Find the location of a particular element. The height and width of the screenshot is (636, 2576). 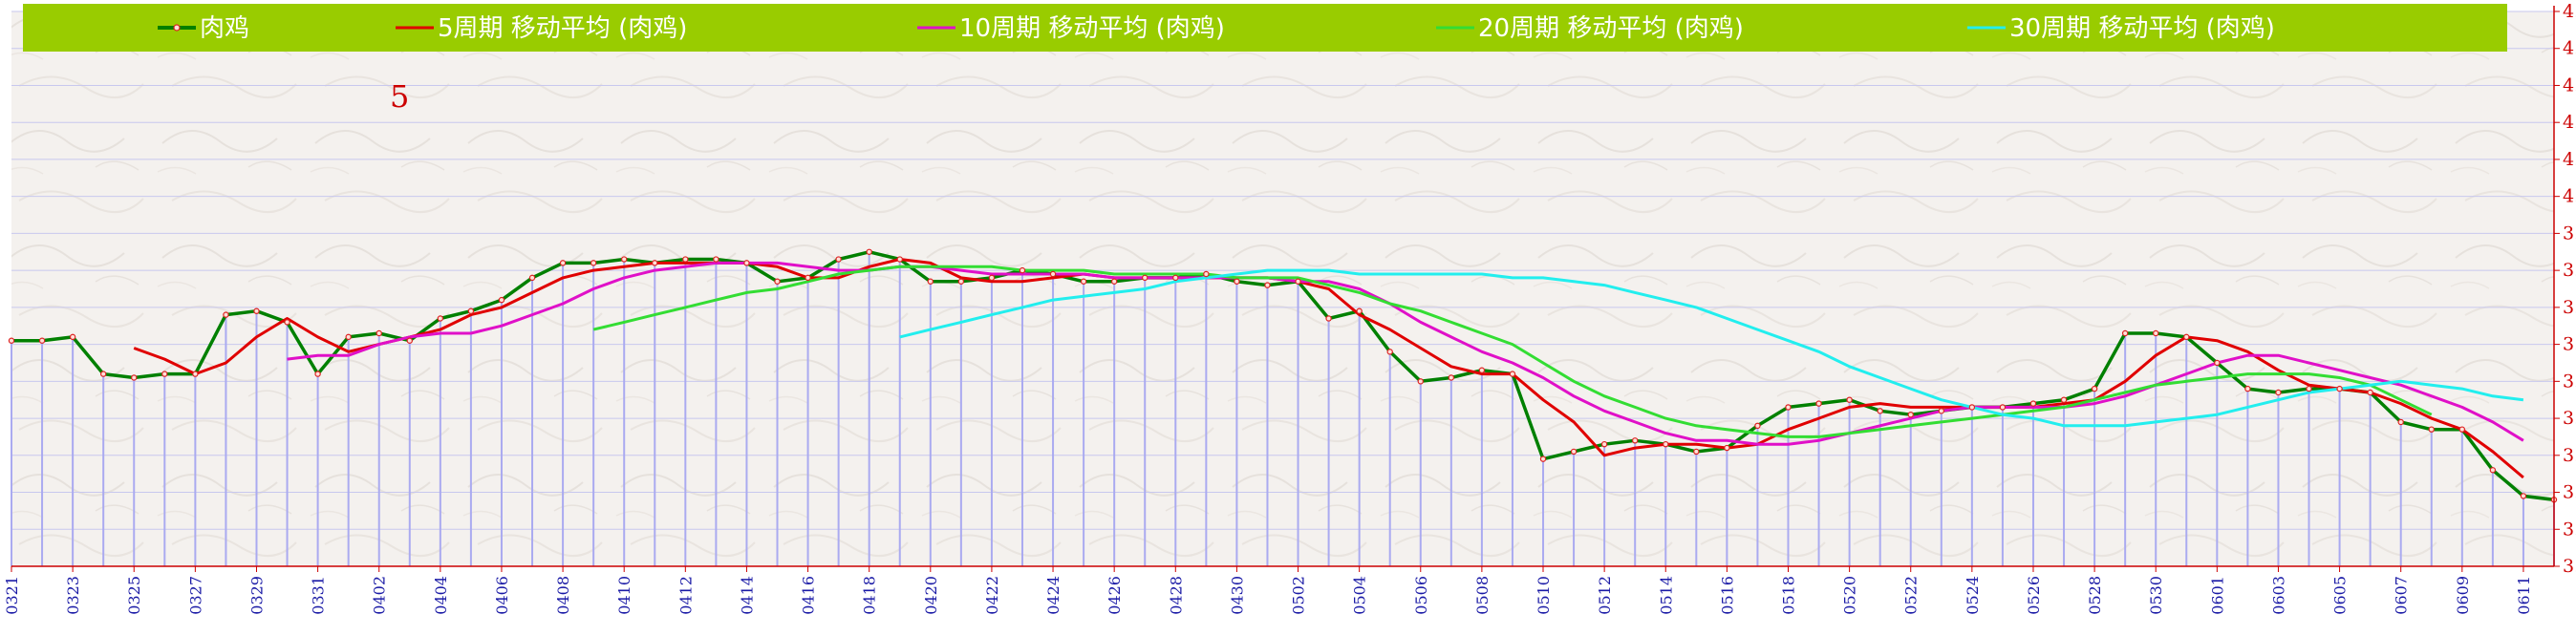

x-tick-label: 0522 is located at coordinates (1911, 596).